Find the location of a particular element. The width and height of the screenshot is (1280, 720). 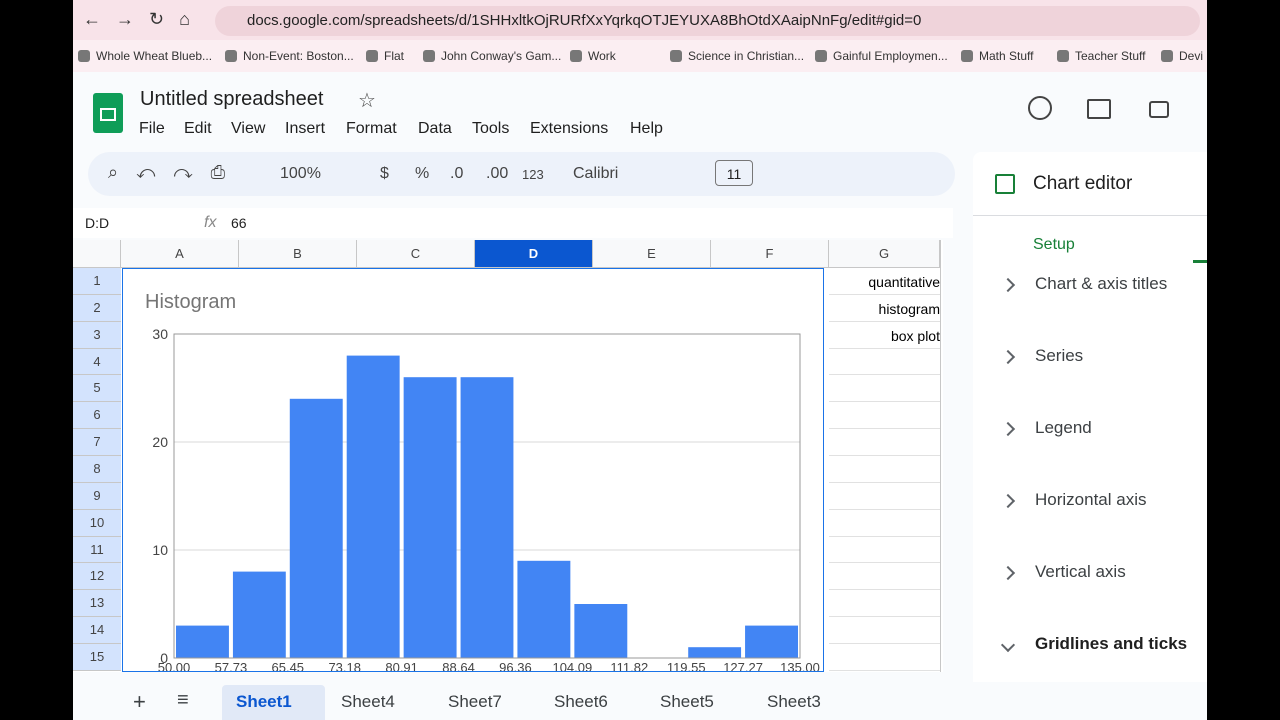

row-header: 2 is located at coordinates (97, 308).